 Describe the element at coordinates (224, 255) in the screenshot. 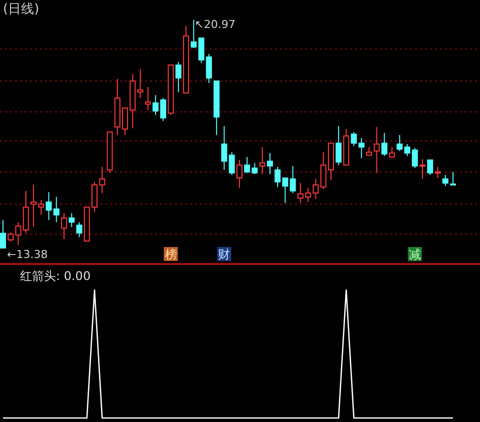

I see `annotation: 财` at that location.